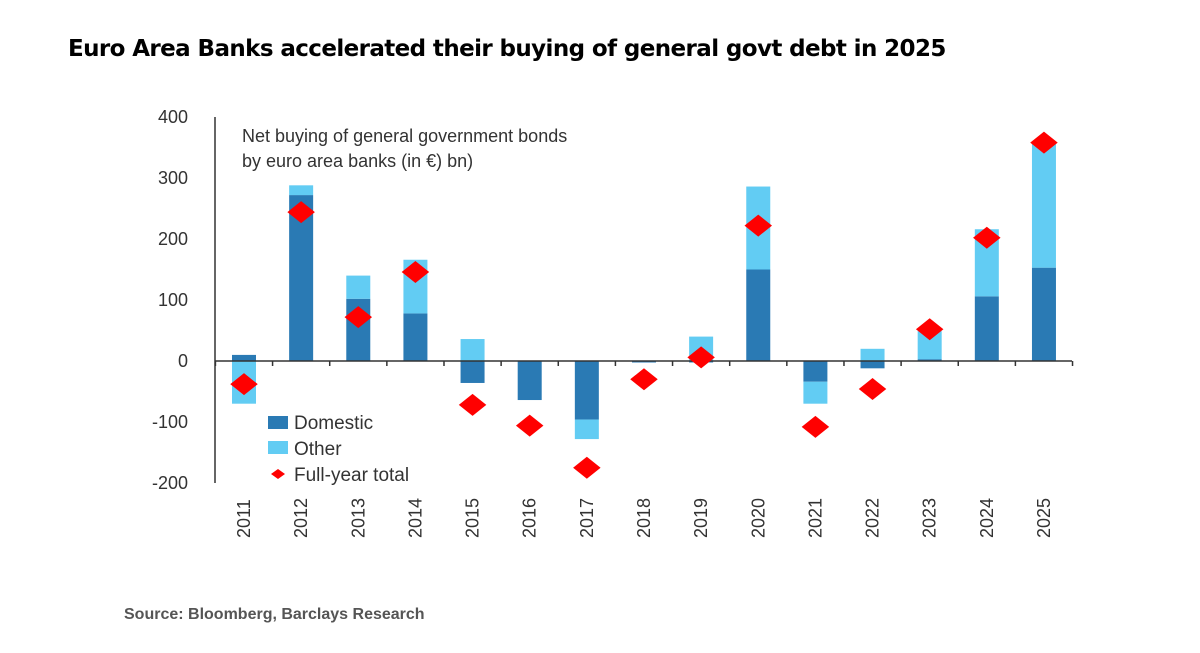 The width and height of the screenshot is (1200, 653). What do you see at coordinates (815, 518) in the screenshot?
I see `x-tick-label: 2021` at bounding box center [815, 518].